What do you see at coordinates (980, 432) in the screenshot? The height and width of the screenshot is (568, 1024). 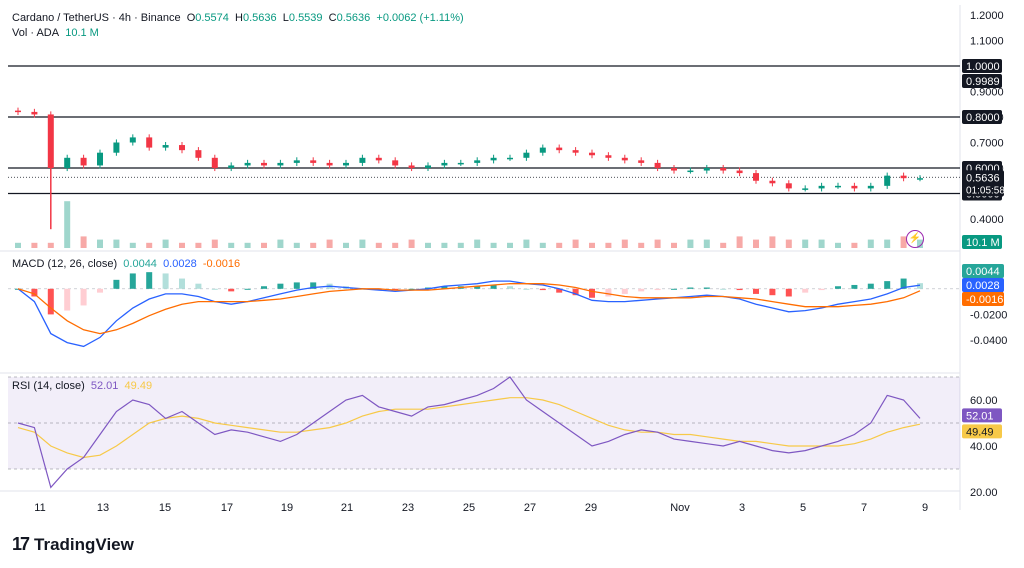 I see `rsi-ma-badge-label: 49.49` at bounding box center [980, 432].